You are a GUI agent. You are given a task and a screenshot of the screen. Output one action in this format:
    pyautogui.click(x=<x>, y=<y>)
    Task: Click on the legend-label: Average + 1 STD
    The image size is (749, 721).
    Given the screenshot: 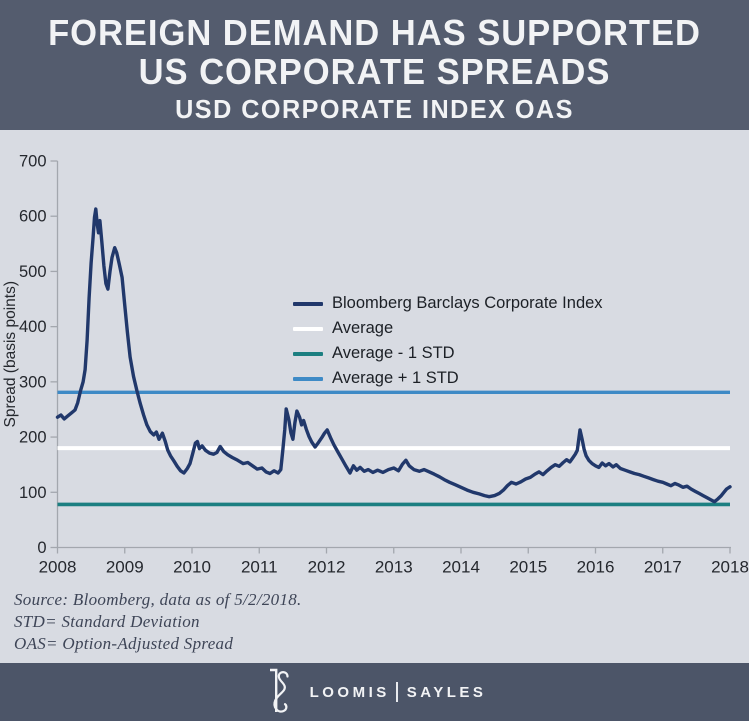 What is the action you would take?
    pyautogui.click(x=395, y=378)
    